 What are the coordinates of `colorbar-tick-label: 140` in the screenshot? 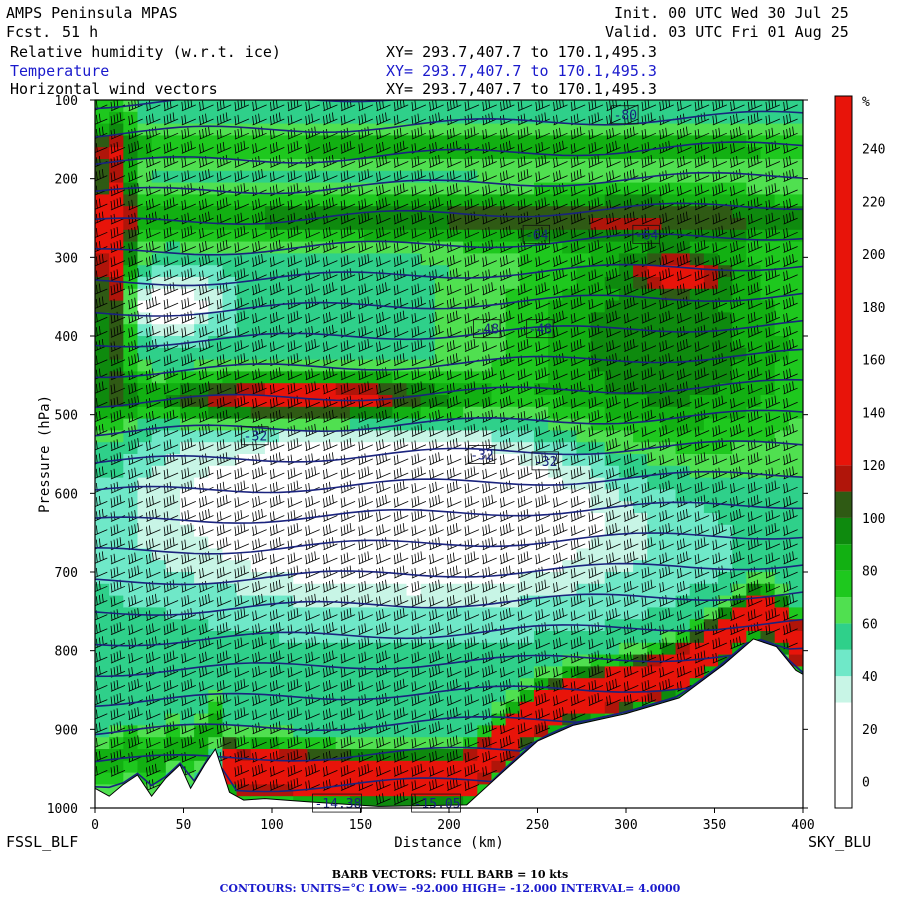 It's located at (873, 413).